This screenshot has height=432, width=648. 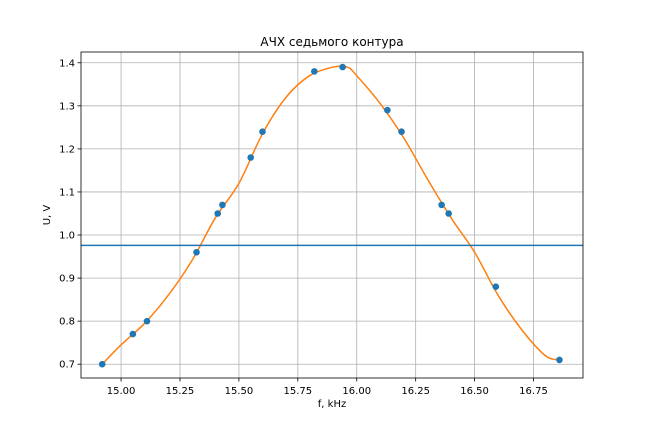 What do you see at coordinates (67, 192) in the screenshot?
I see `y-tick-label: 1.1` at bounding box center [67, 192].